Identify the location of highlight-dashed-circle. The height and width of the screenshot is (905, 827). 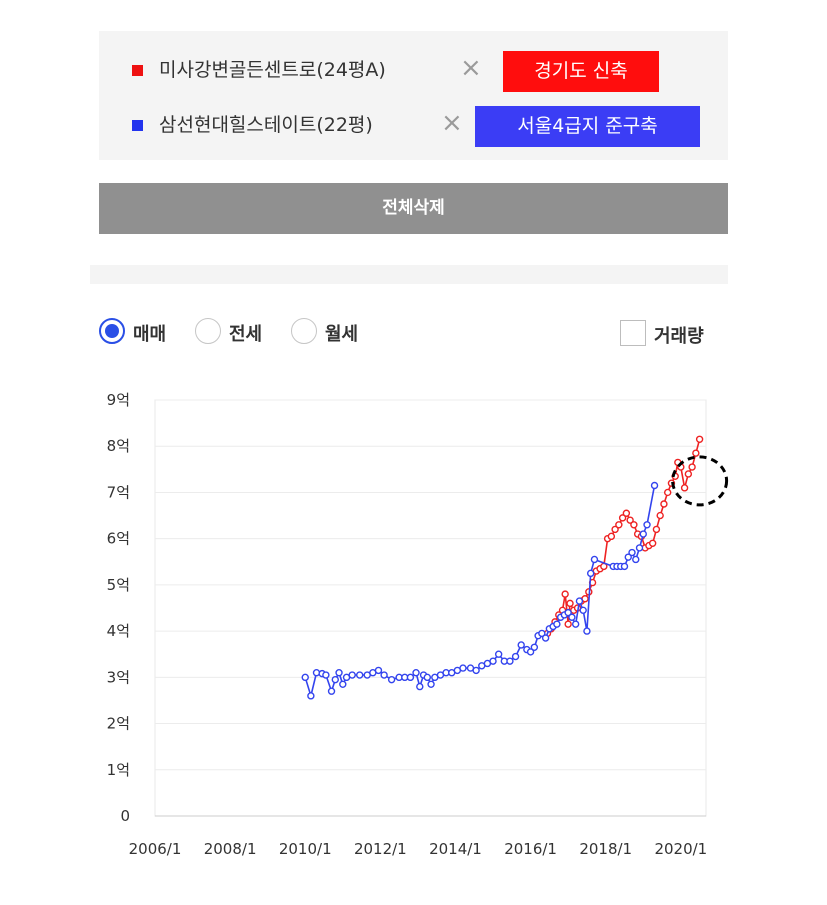
(700, 481).